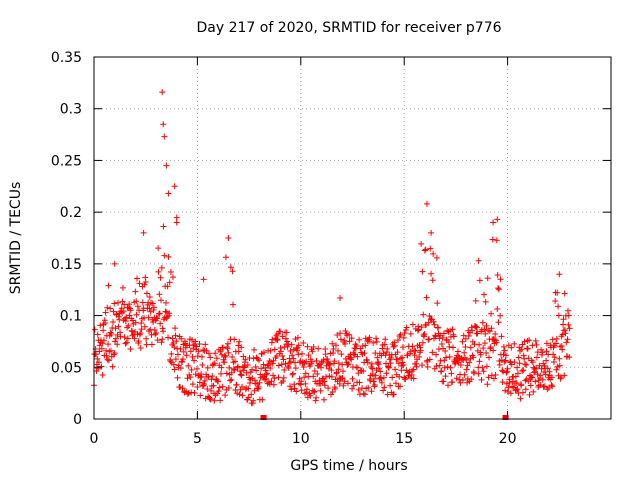 The width and height of the screenshot is (640, 480). What do you see at coordinates (94, 439) in the screenshot?
I see `x-tick-label: 0` at bounding box center [94, 439].